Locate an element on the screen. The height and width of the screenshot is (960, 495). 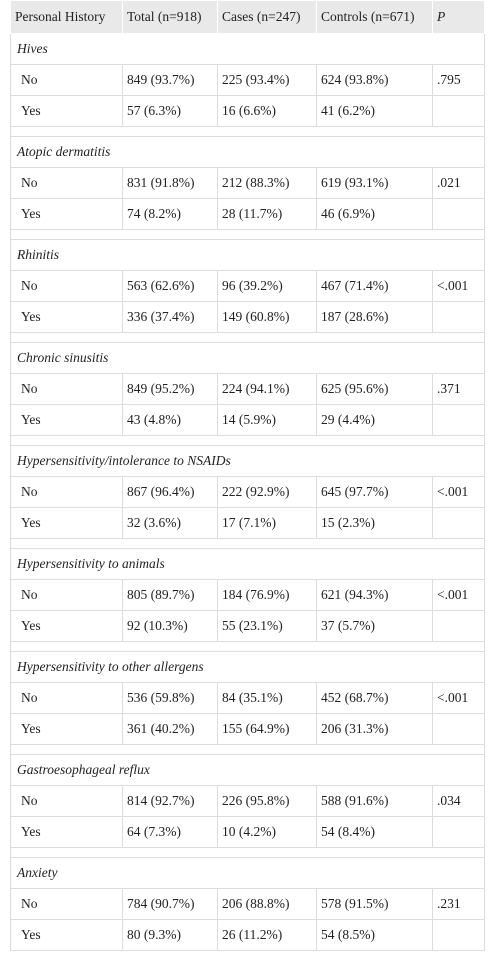
group-title: Hypersensitivity to animals is located at coordinates (247, 564).